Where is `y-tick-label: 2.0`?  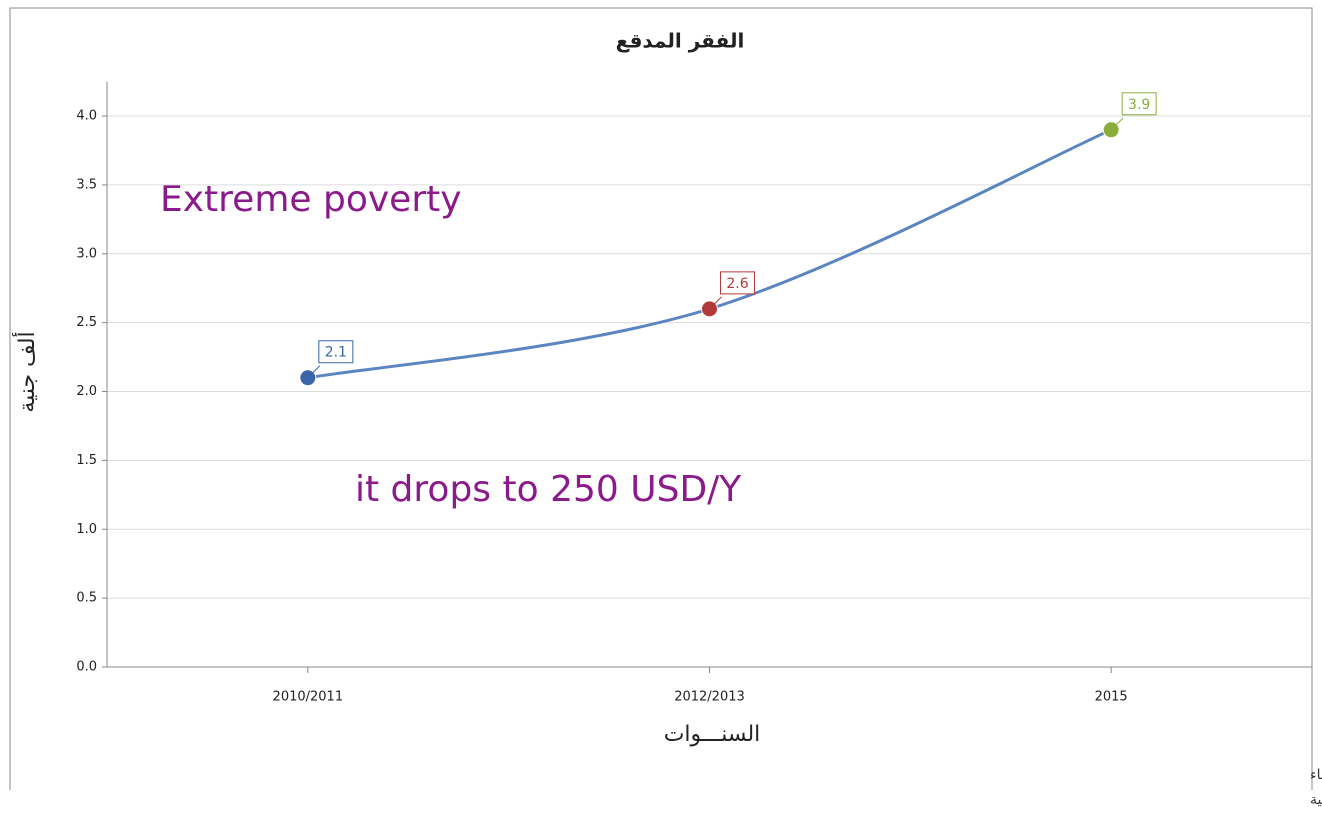 y-tick-label: 2.0 is located at coordinates (86, 391).